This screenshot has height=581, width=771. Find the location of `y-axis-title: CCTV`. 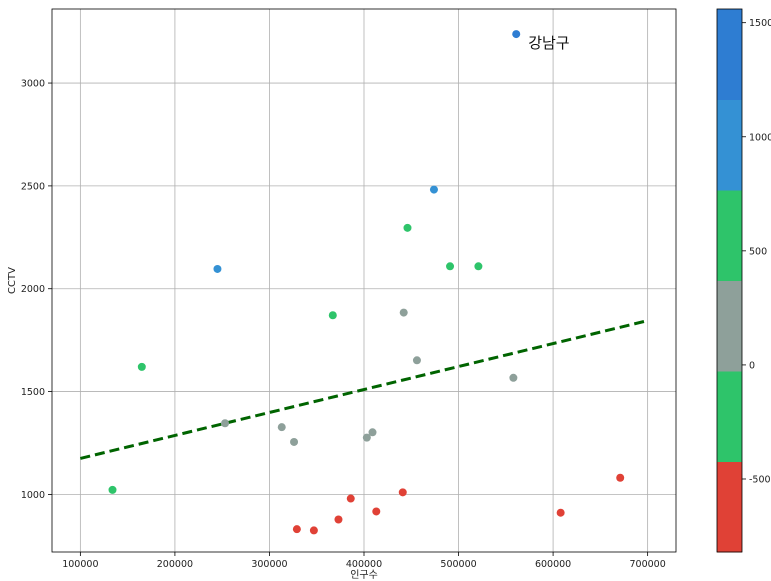

y-axis-title: CCTV is located at coordinates (12, 280).